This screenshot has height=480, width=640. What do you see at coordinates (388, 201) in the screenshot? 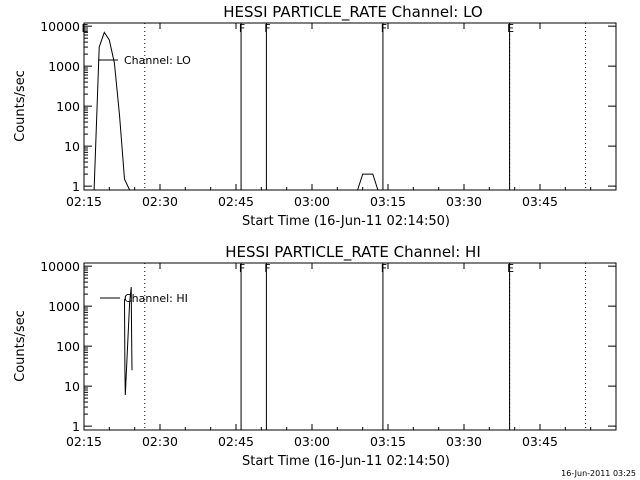
I see `x-tick-label-lo: 03:15` at bounding box center [388, 201].